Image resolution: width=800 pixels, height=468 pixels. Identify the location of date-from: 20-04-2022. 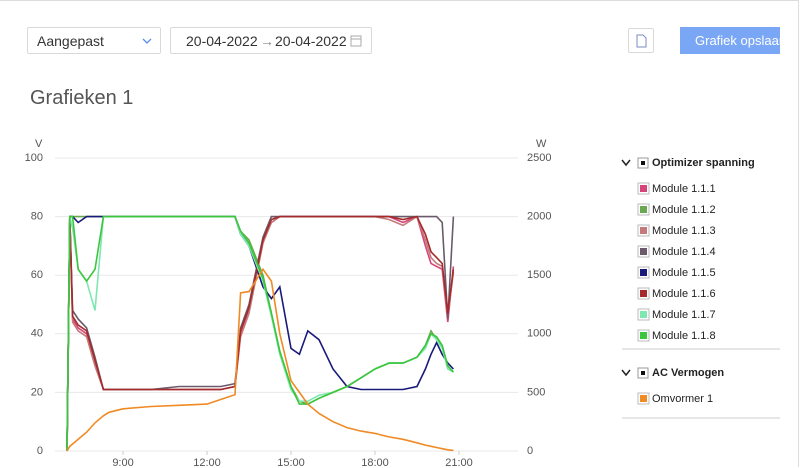
(222, 41).